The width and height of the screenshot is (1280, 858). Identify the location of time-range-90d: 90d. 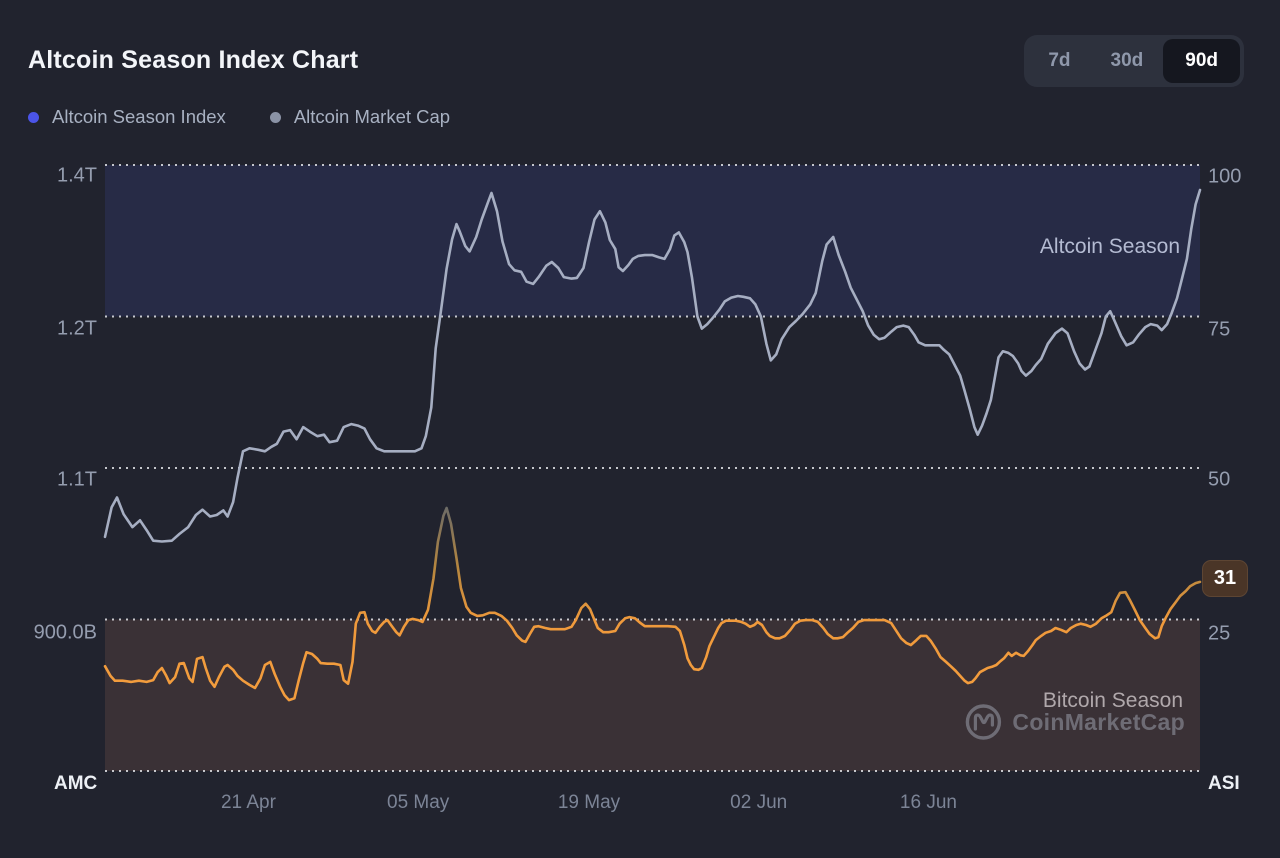
(1201, 61).